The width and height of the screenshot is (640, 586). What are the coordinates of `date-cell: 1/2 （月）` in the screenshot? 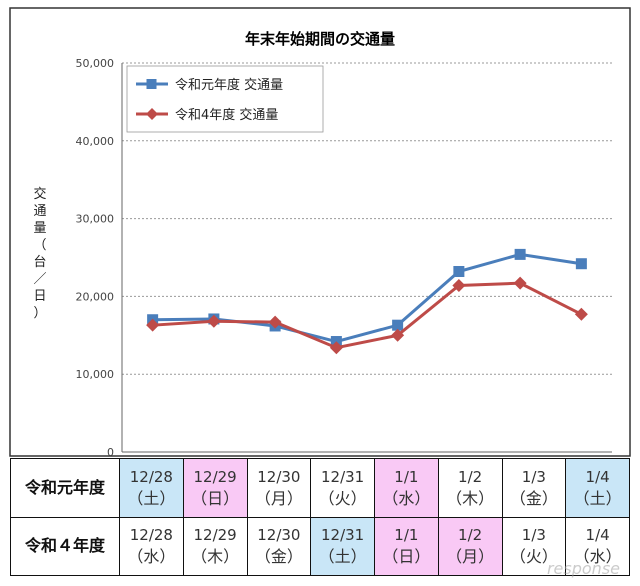 It's located at (470, 546).